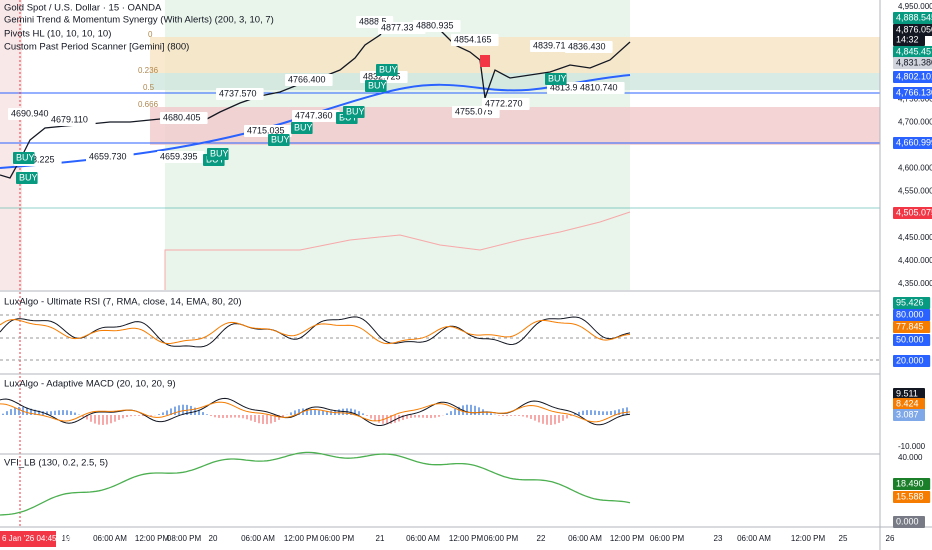 This screenshot has height=550, width=932. Describe the element at coordinates (910, 326) in the screenshot. I see `rsi-badge: 77.845` at that location.